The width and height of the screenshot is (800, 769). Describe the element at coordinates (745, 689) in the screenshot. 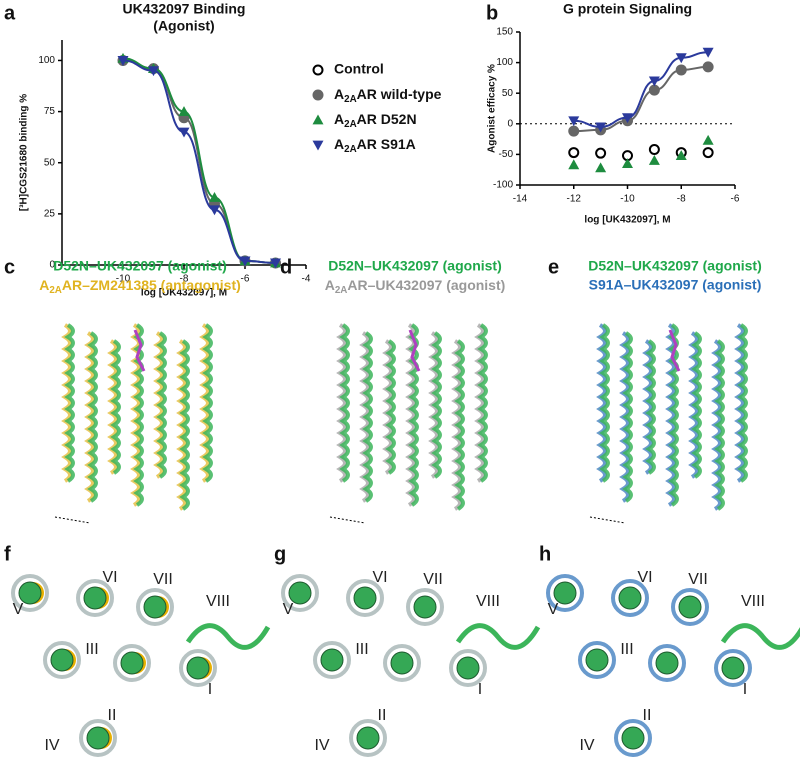

I see `helix-label: I` at that location.